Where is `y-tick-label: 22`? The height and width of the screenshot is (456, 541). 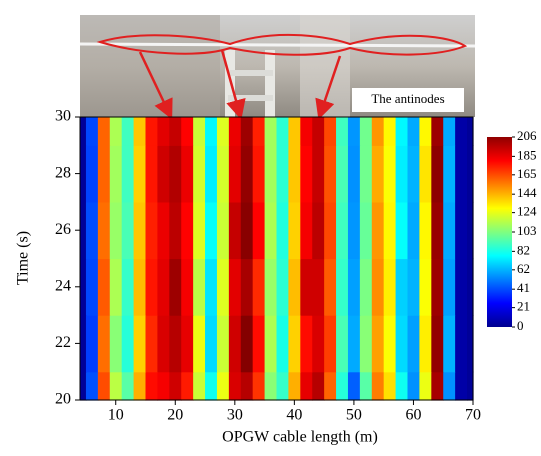 y-tick-label: 22 is located at coordinates (63, 342).